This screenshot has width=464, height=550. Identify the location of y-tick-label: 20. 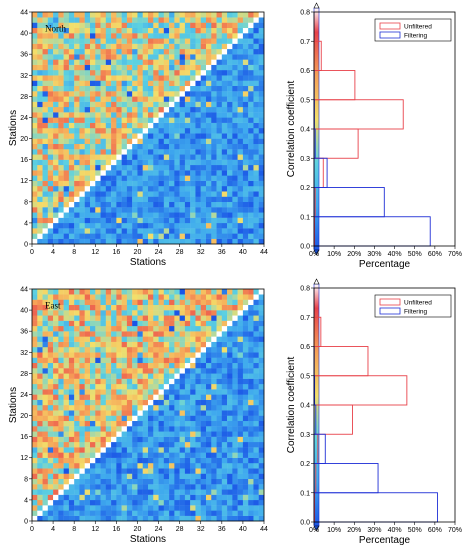
(24, 139).